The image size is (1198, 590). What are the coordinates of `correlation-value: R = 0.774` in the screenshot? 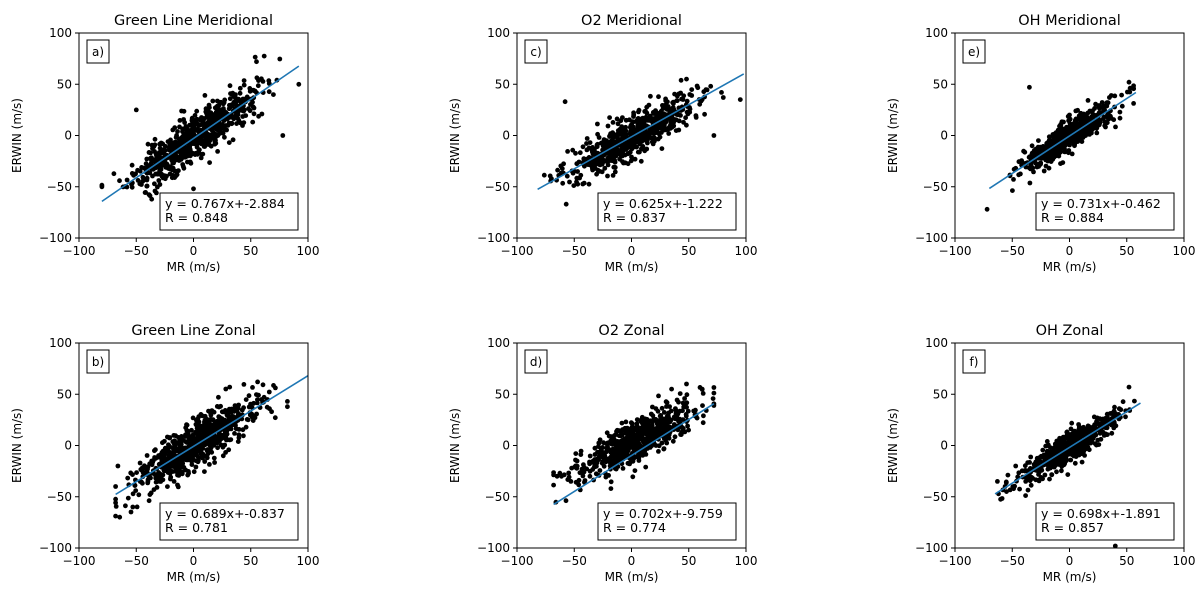 It's located at (634, 527).